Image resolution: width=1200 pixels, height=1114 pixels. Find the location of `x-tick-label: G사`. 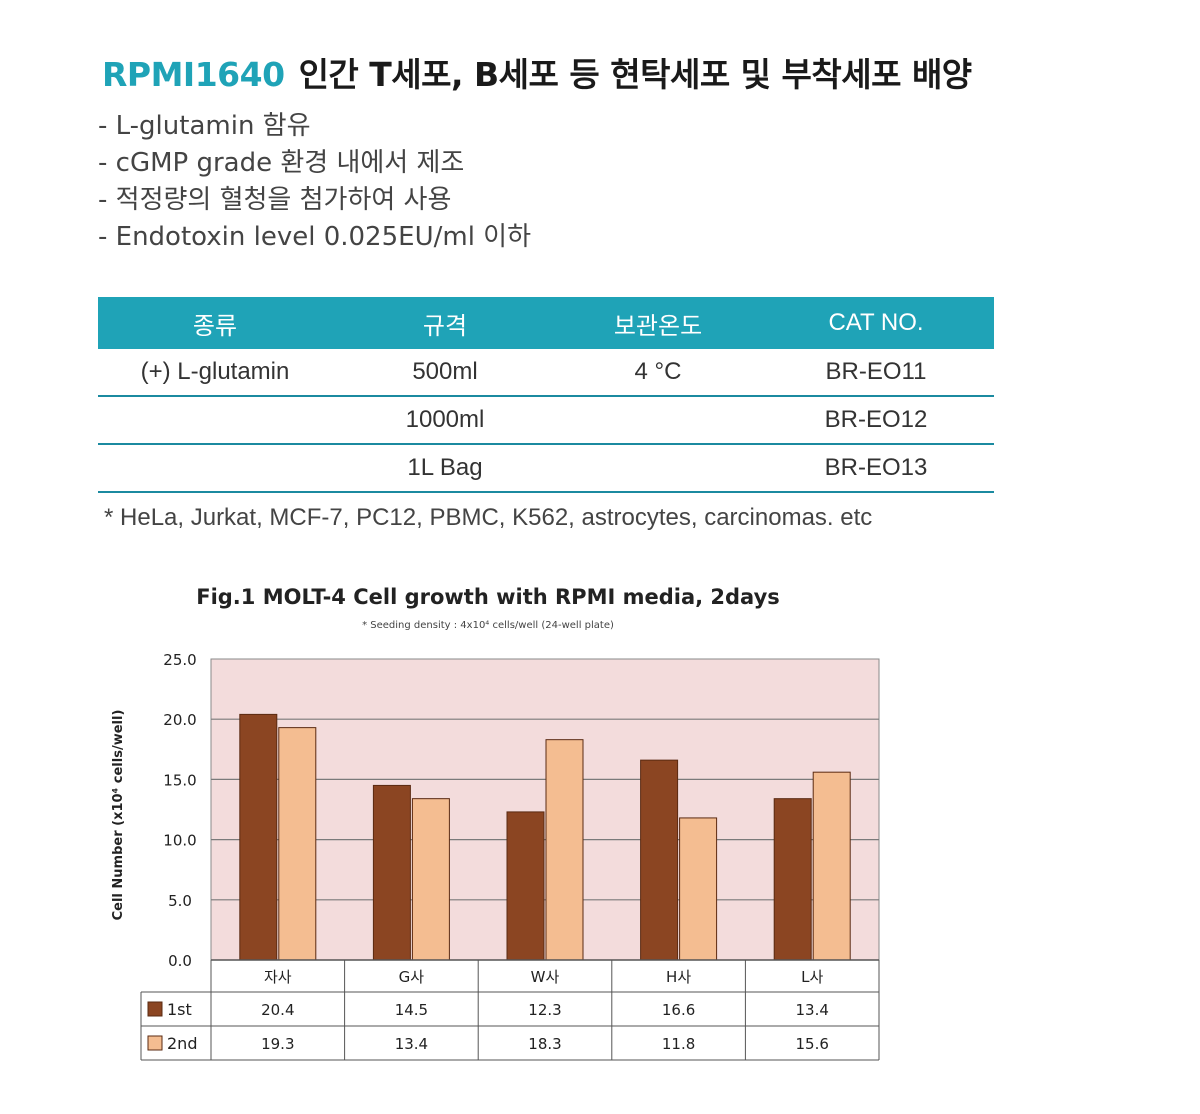

x-tick-label: G사 is located at coordinates (412, 977).